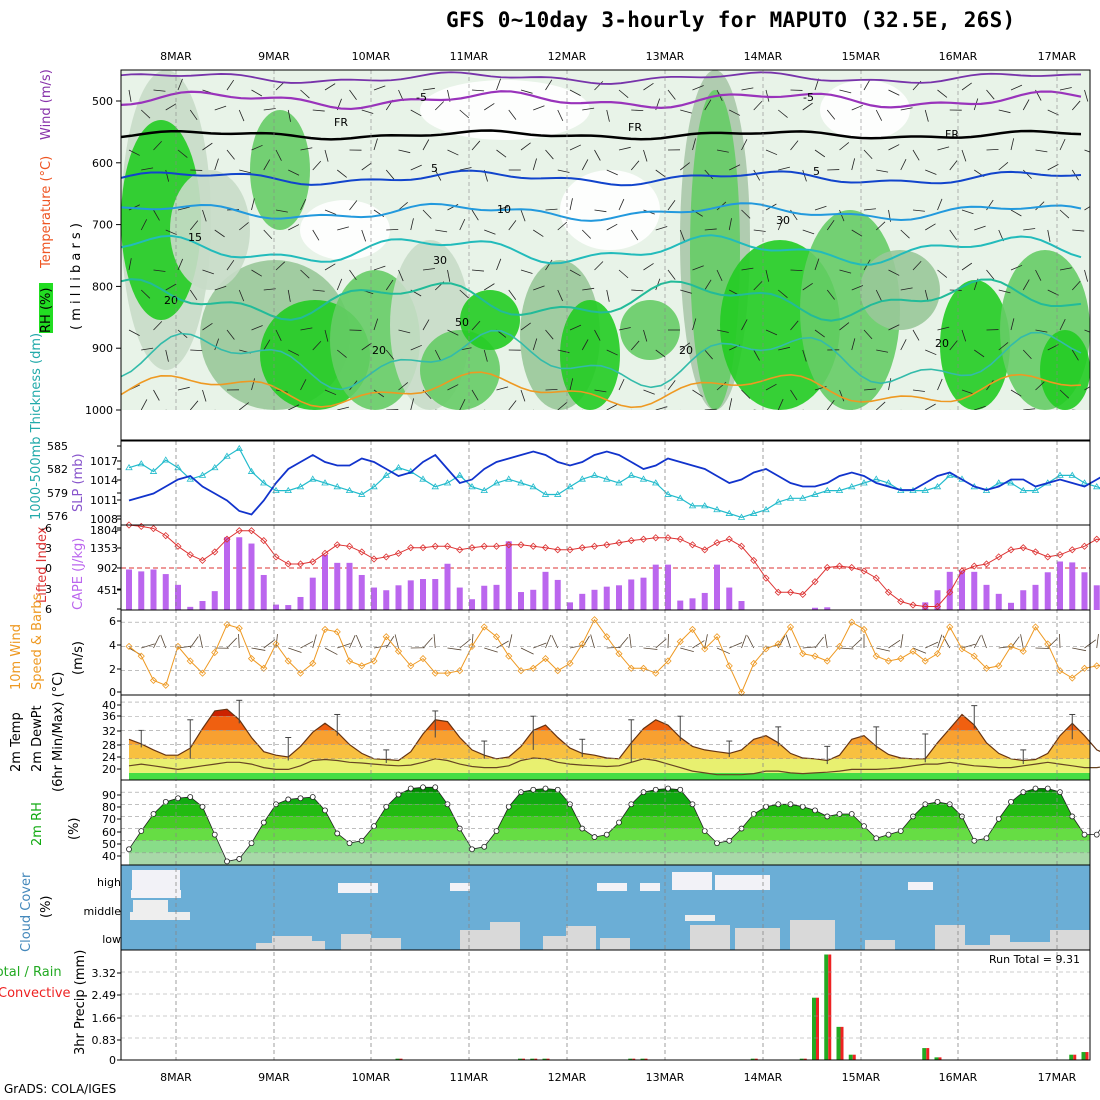  I want to click on axis-tick-label: -6, so click(46, 528).